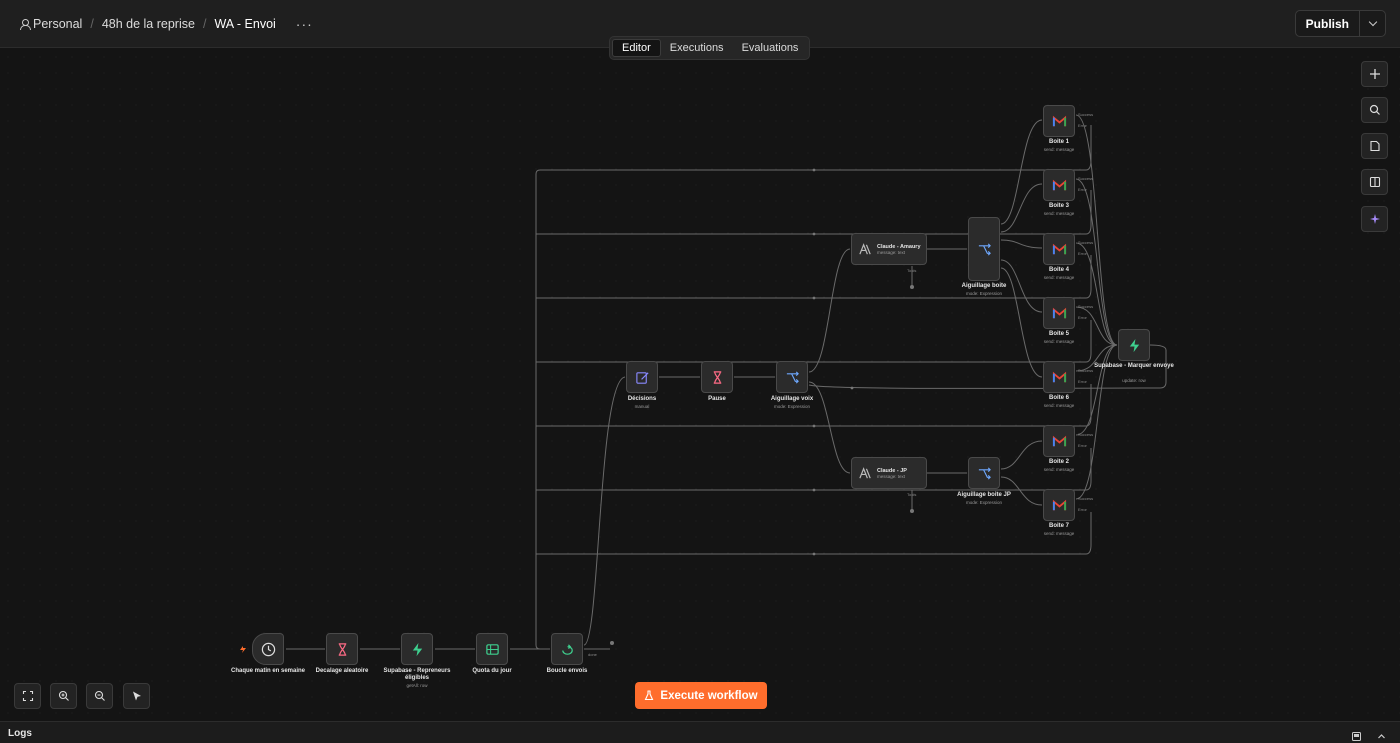 The image size is (1400, 743). I want to click on flask-icon, so click(649, 695).